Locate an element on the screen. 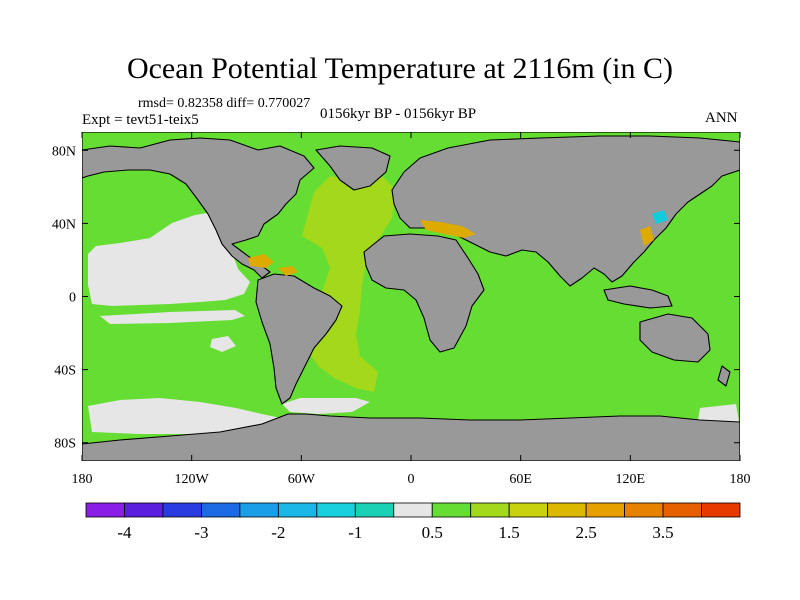 This screenshot has width=800, height=600. caribbean-warm is located at coordinates (288, 271).